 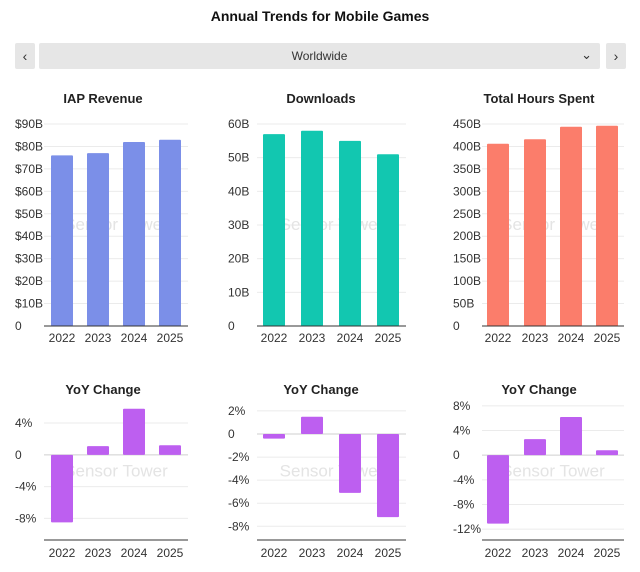 What do you see at coordinates (239, 457) in the screenshot?
I see `y-tick-label: -2%` at bounding box center [239, 457].